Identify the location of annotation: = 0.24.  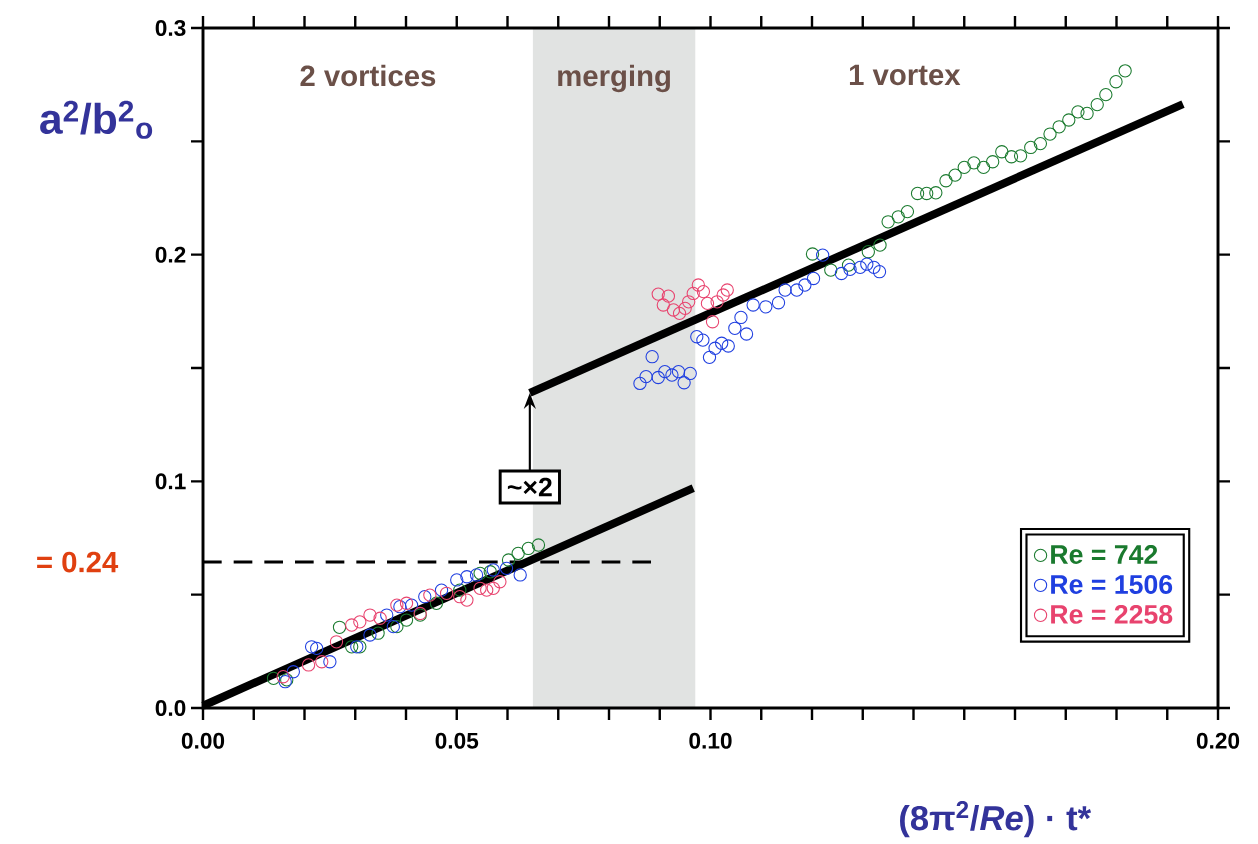
(78, 562).